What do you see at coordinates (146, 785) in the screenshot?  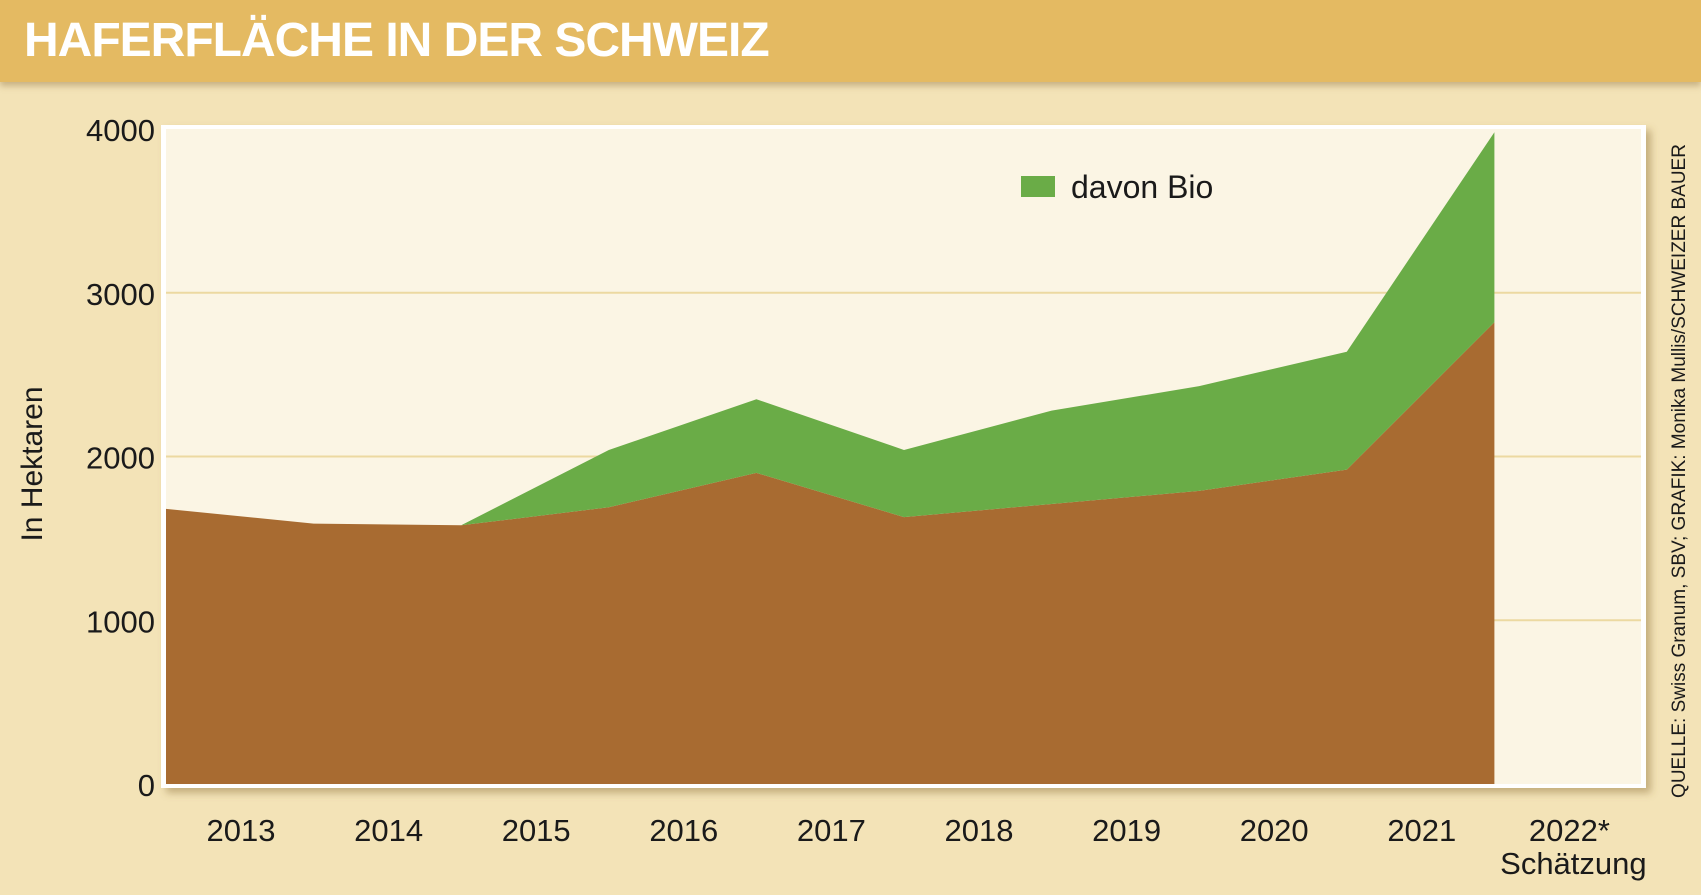 I see `y-tick-label: 0` at bounding box center [146, 785].